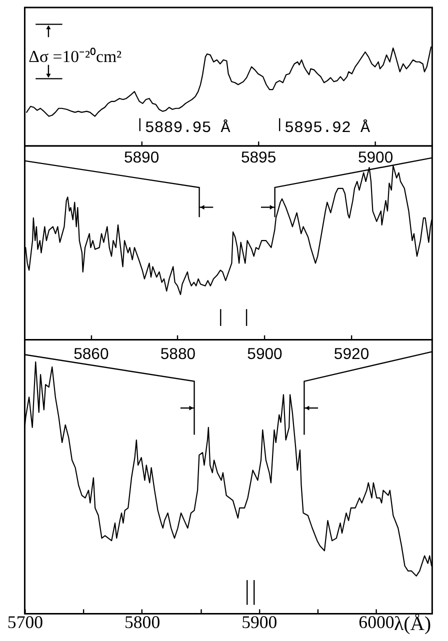 The width and height of the screenshot is (448, 641). What do you see at coordinates (187, 128) in the screenshot?
I see `ref-line-label: 5889.95 Å` at bounding box center [187, 128].